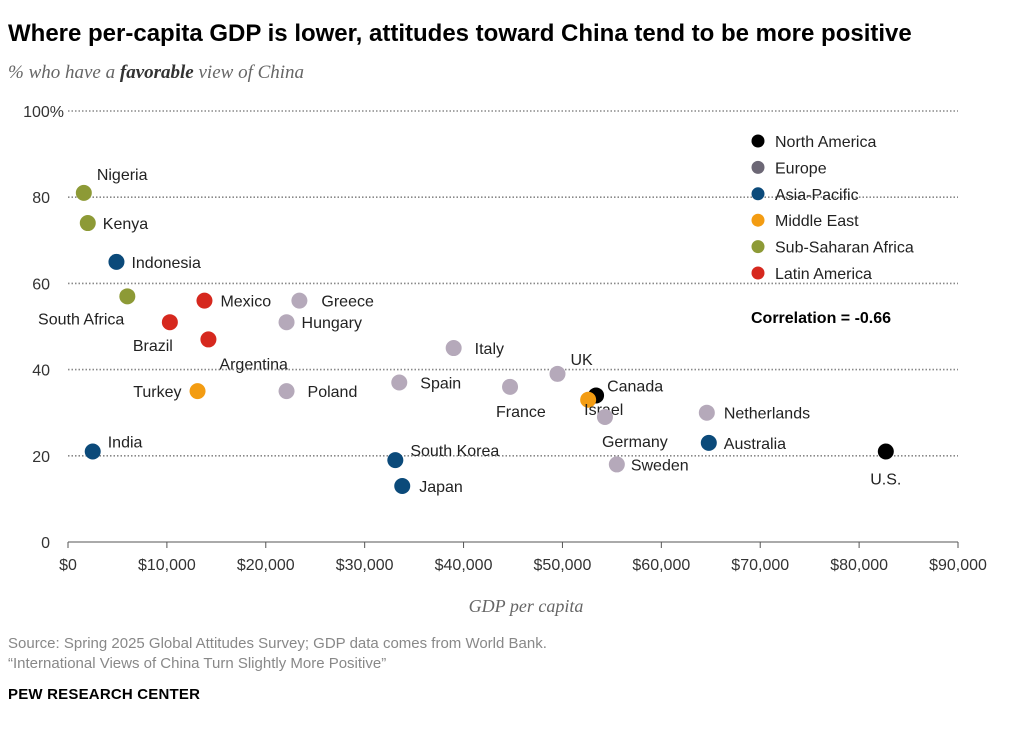 This screenshot has height=732, width=1023. What do you see at coordinates (41, 198) in the screenshot?
I see `y-tick-label: 80` at bounding box center [41, 198].